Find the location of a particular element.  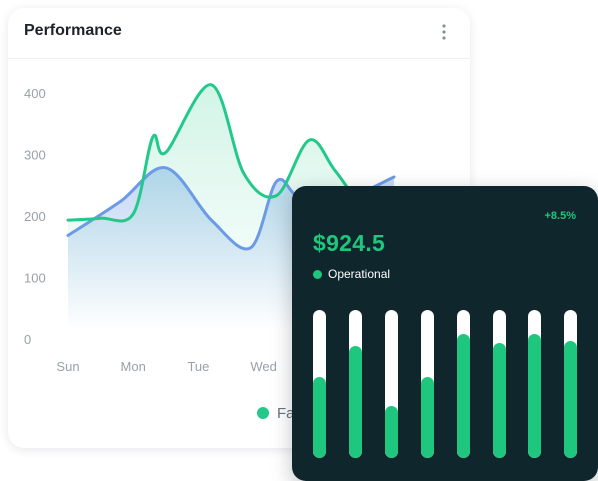

y-tick-label: 100 is located at coordinates (35, 278).